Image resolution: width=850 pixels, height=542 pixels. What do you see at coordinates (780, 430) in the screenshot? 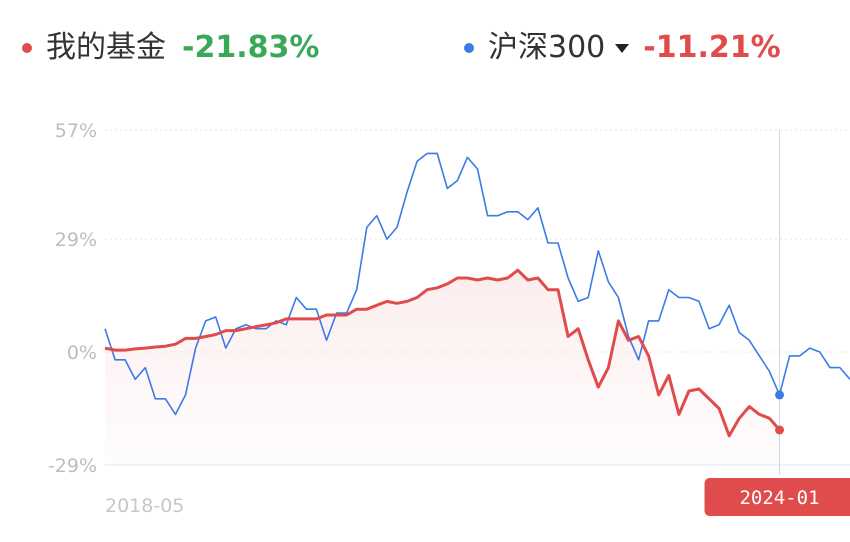
I see `fund-highlight-point` at bounding box center [780, 430].